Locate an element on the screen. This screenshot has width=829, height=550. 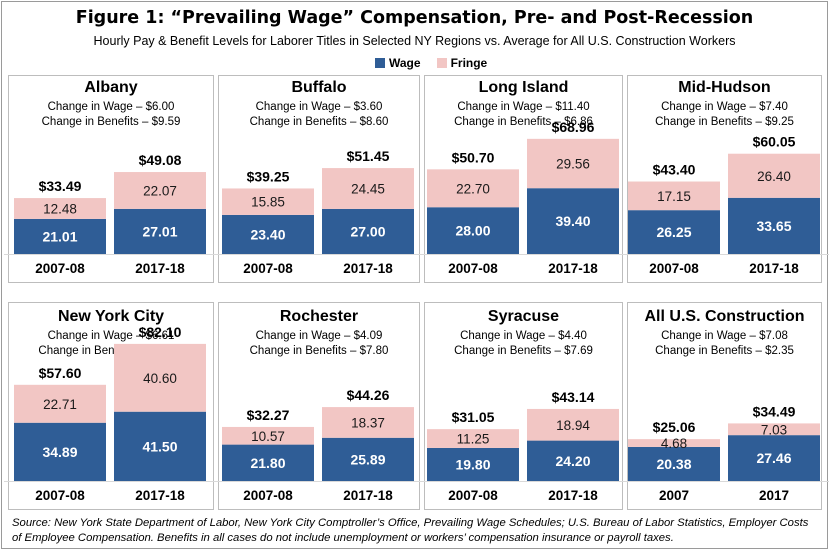
data-label-total: $34.49 is located at coordinates (774, 411).